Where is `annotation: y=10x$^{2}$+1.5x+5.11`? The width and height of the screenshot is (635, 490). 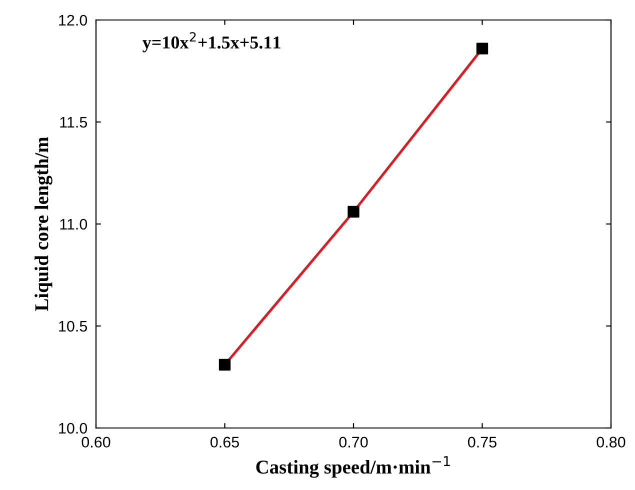 annotation: y=10x$^{2}$+1.5x+5.11 is located at coordinates (211, 42).